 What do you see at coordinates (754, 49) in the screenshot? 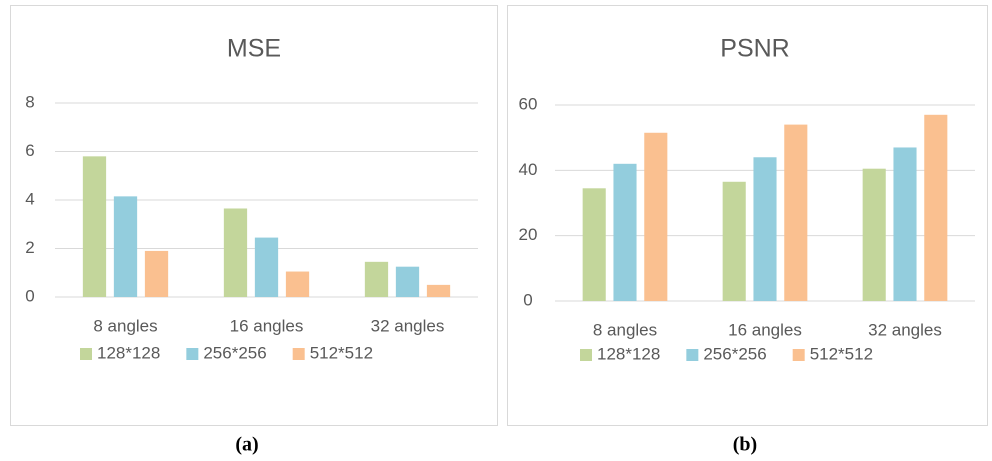
I see `chart-title: PSNR` at bounding box center [754, 49].